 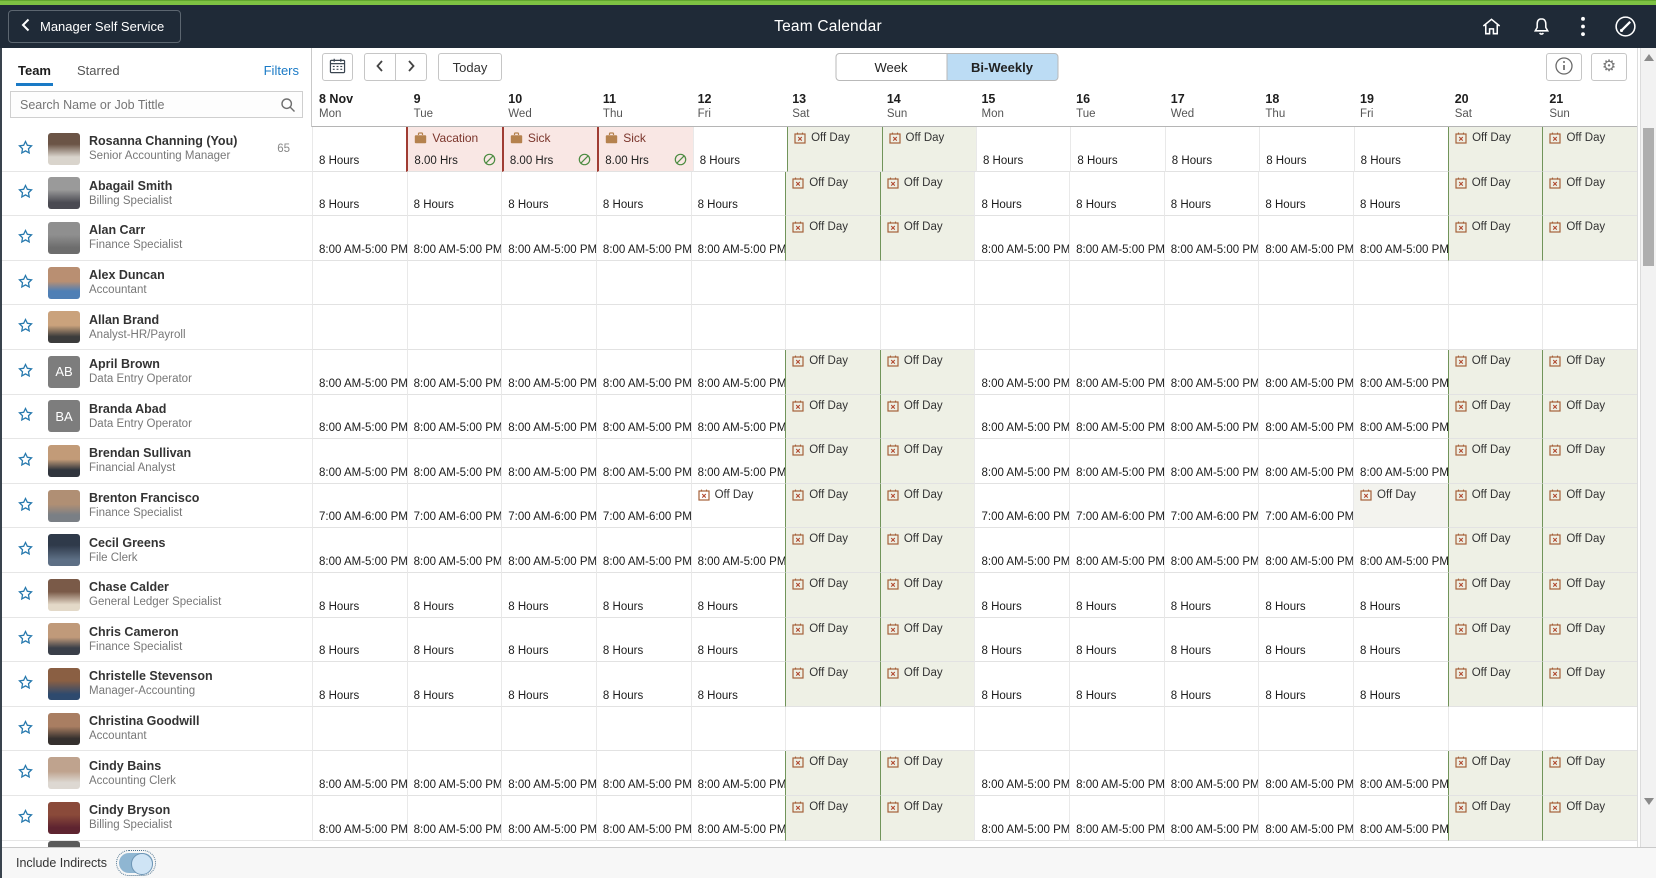 I want to click on employee-cell: Alan Carr Finance Specialist, so click(x=157, y=238).